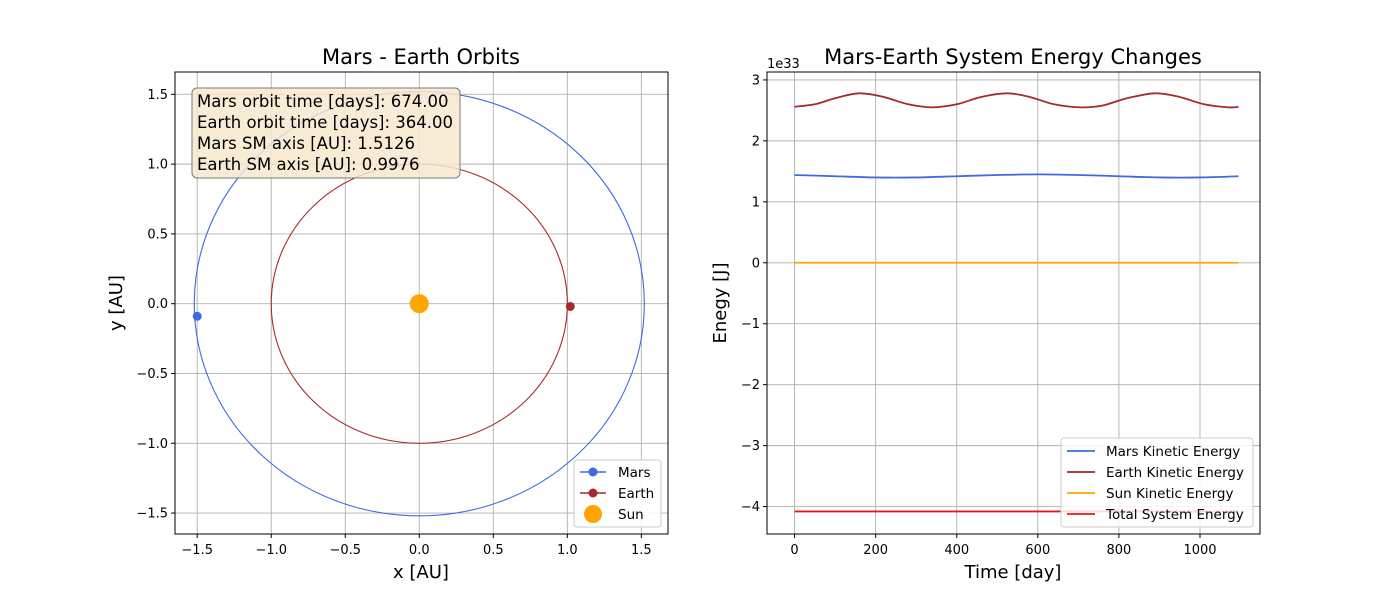  I want to click on energy-x-ticks: 0 200 400 600 800 1000, so click(1003, 546).